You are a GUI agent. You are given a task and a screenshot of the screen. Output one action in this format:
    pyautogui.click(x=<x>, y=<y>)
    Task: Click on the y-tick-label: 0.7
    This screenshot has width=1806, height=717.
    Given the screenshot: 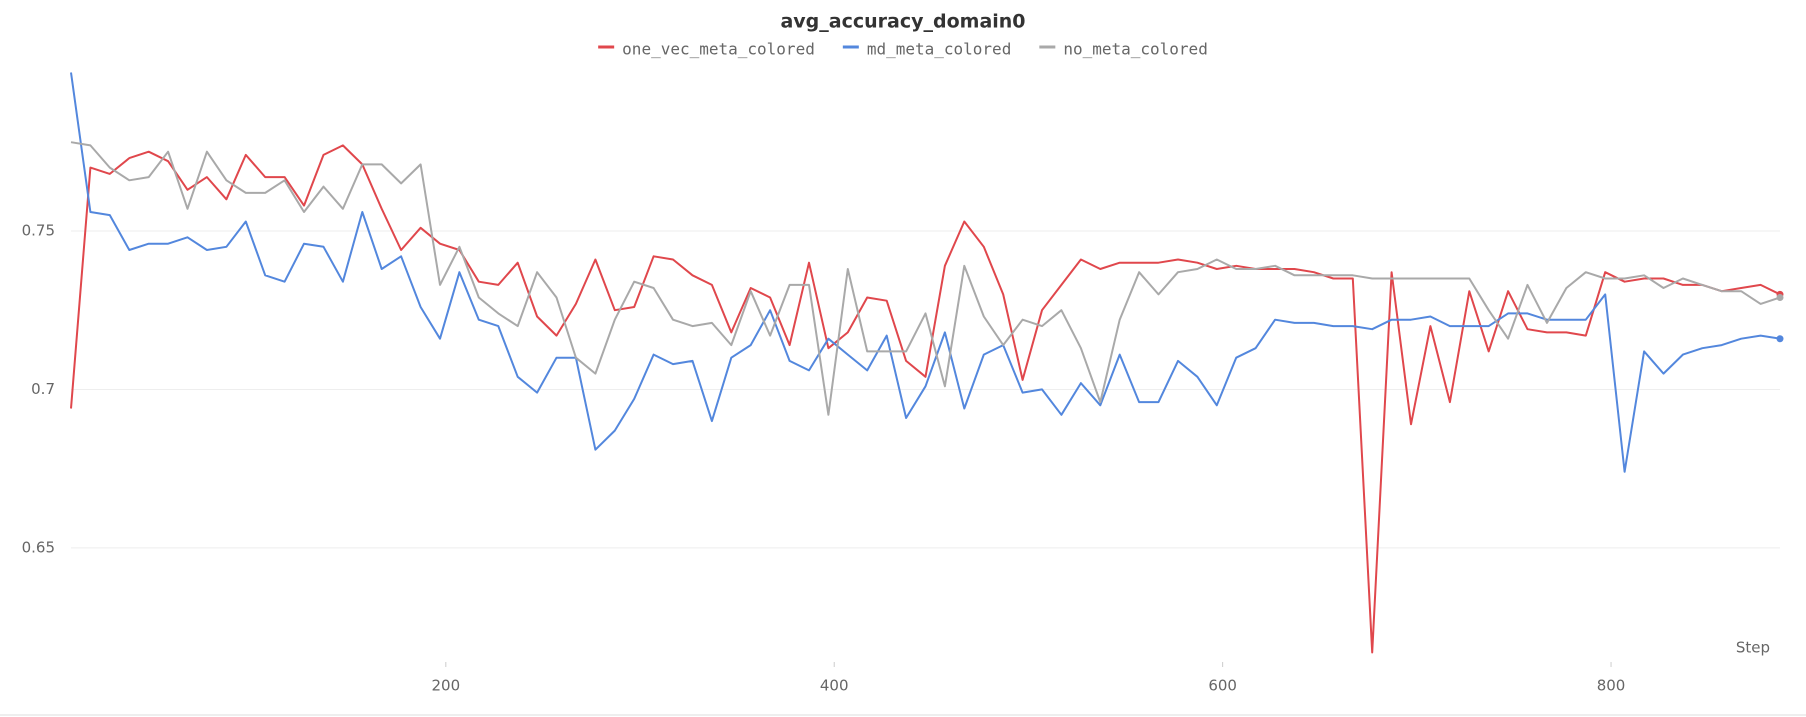 What is the action you would take?
    pyautogui.click(x=43, y=389)
    